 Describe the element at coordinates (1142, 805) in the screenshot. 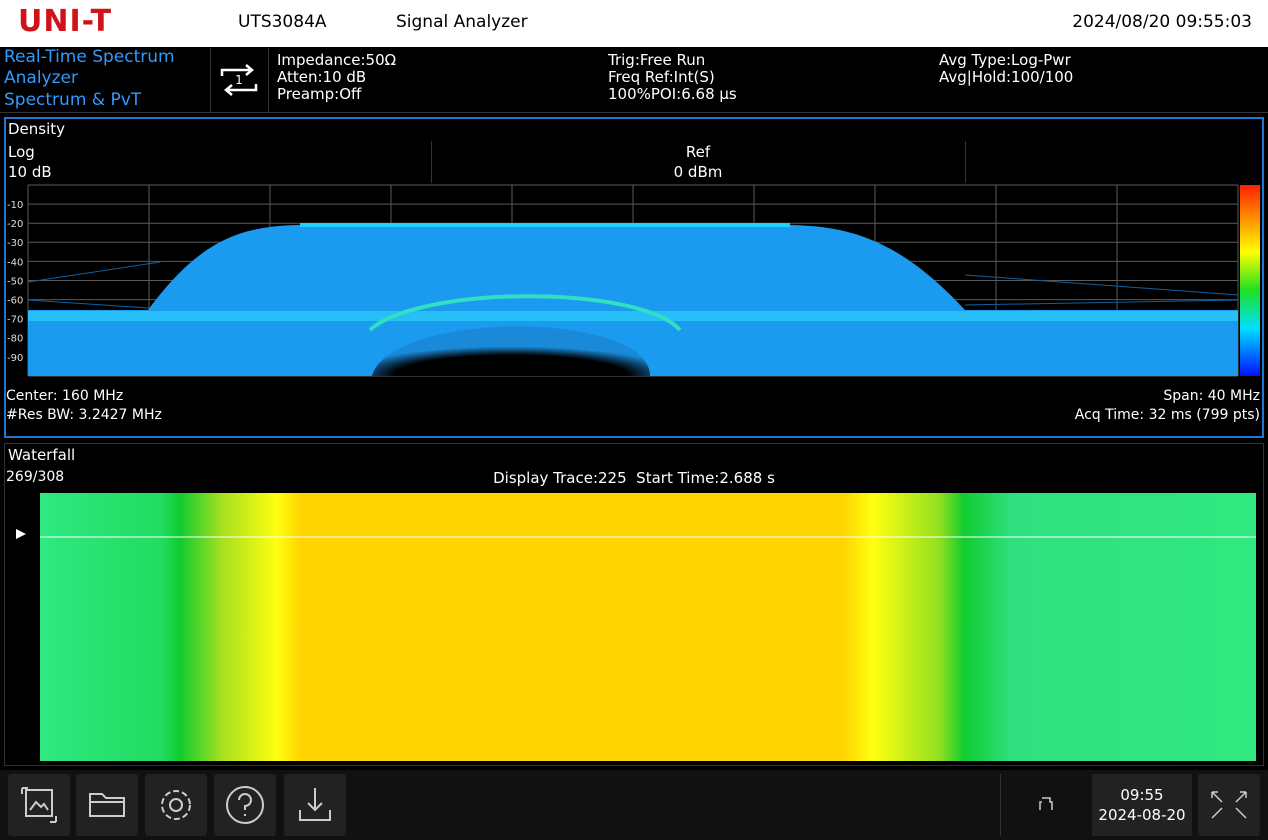

I see `clock-box` at that location.